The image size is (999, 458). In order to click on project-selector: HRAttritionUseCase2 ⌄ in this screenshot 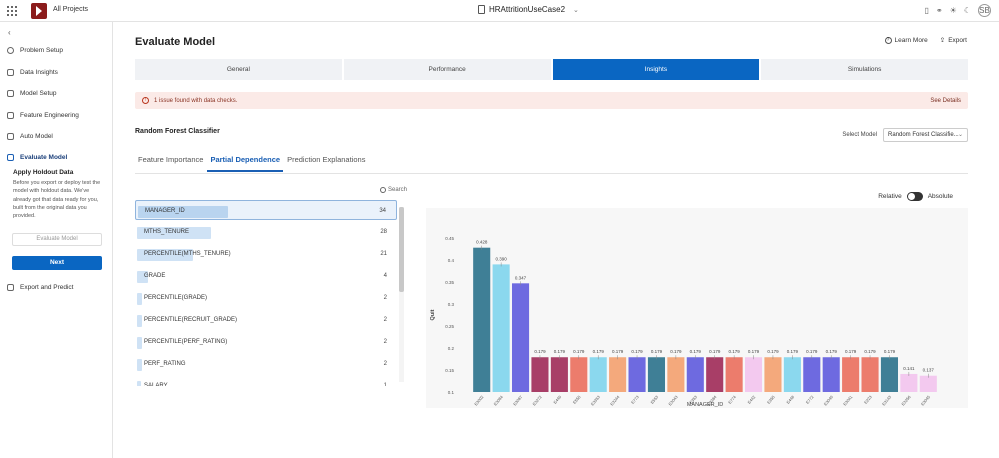, I will do `click(528, 9)`.